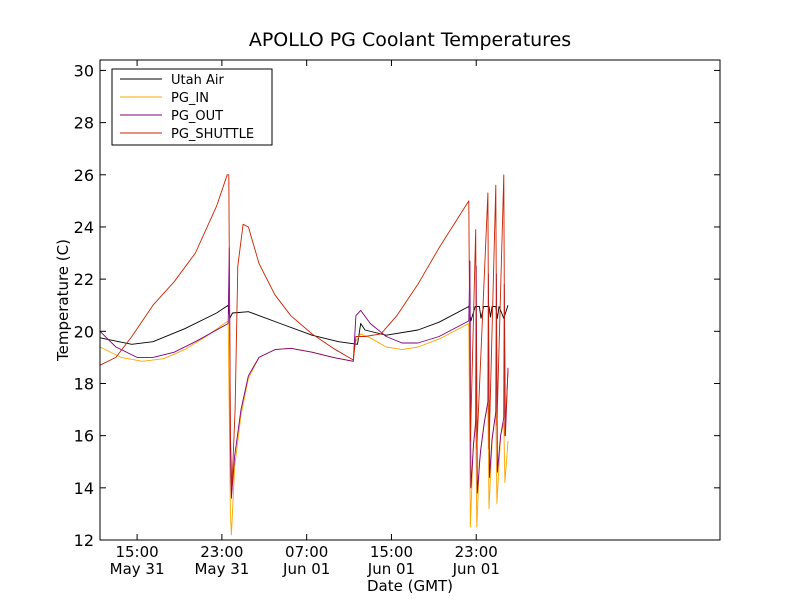 The height and width of the screenshot is (600, 800). I want to click on y-tick-label: 22, so click(84, 279).